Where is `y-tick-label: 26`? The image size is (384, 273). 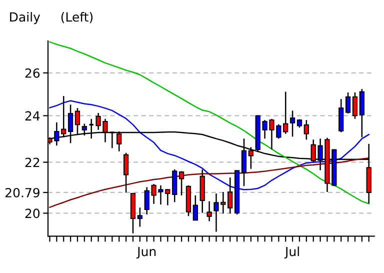 y-tick-label: 26 is located at coordinates (32, 73).